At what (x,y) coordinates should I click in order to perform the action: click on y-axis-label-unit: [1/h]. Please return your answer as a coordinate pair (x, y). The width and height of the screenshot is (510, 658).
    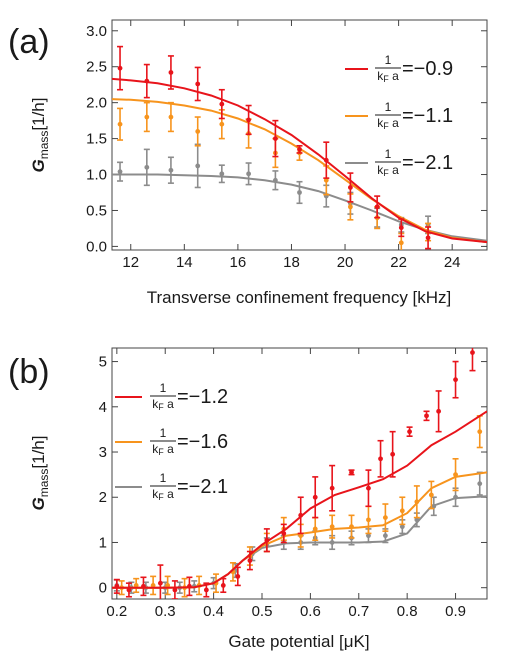
    Looking at the image, I should click on (38, 114).